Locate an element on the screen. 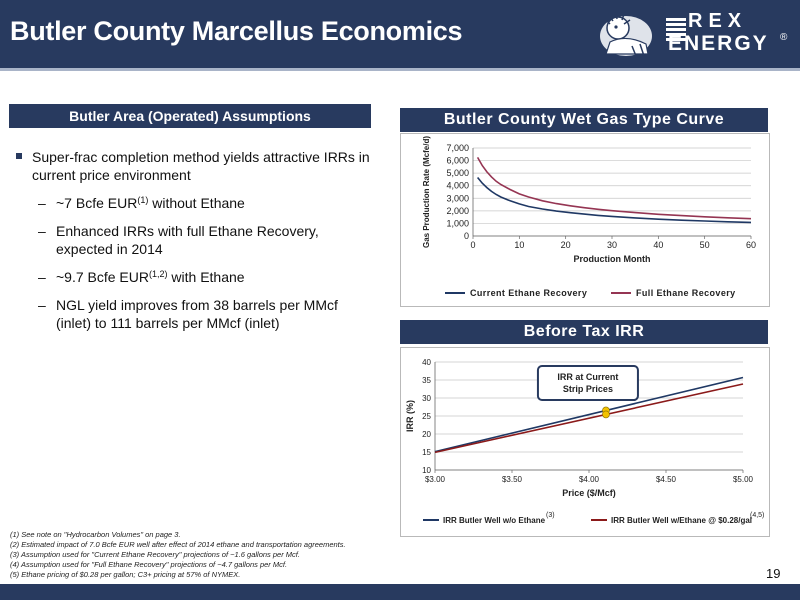 This screenshot has height=600, width=800. legend-label: Current Ethane Recovery is located at coordinates (528, 293).